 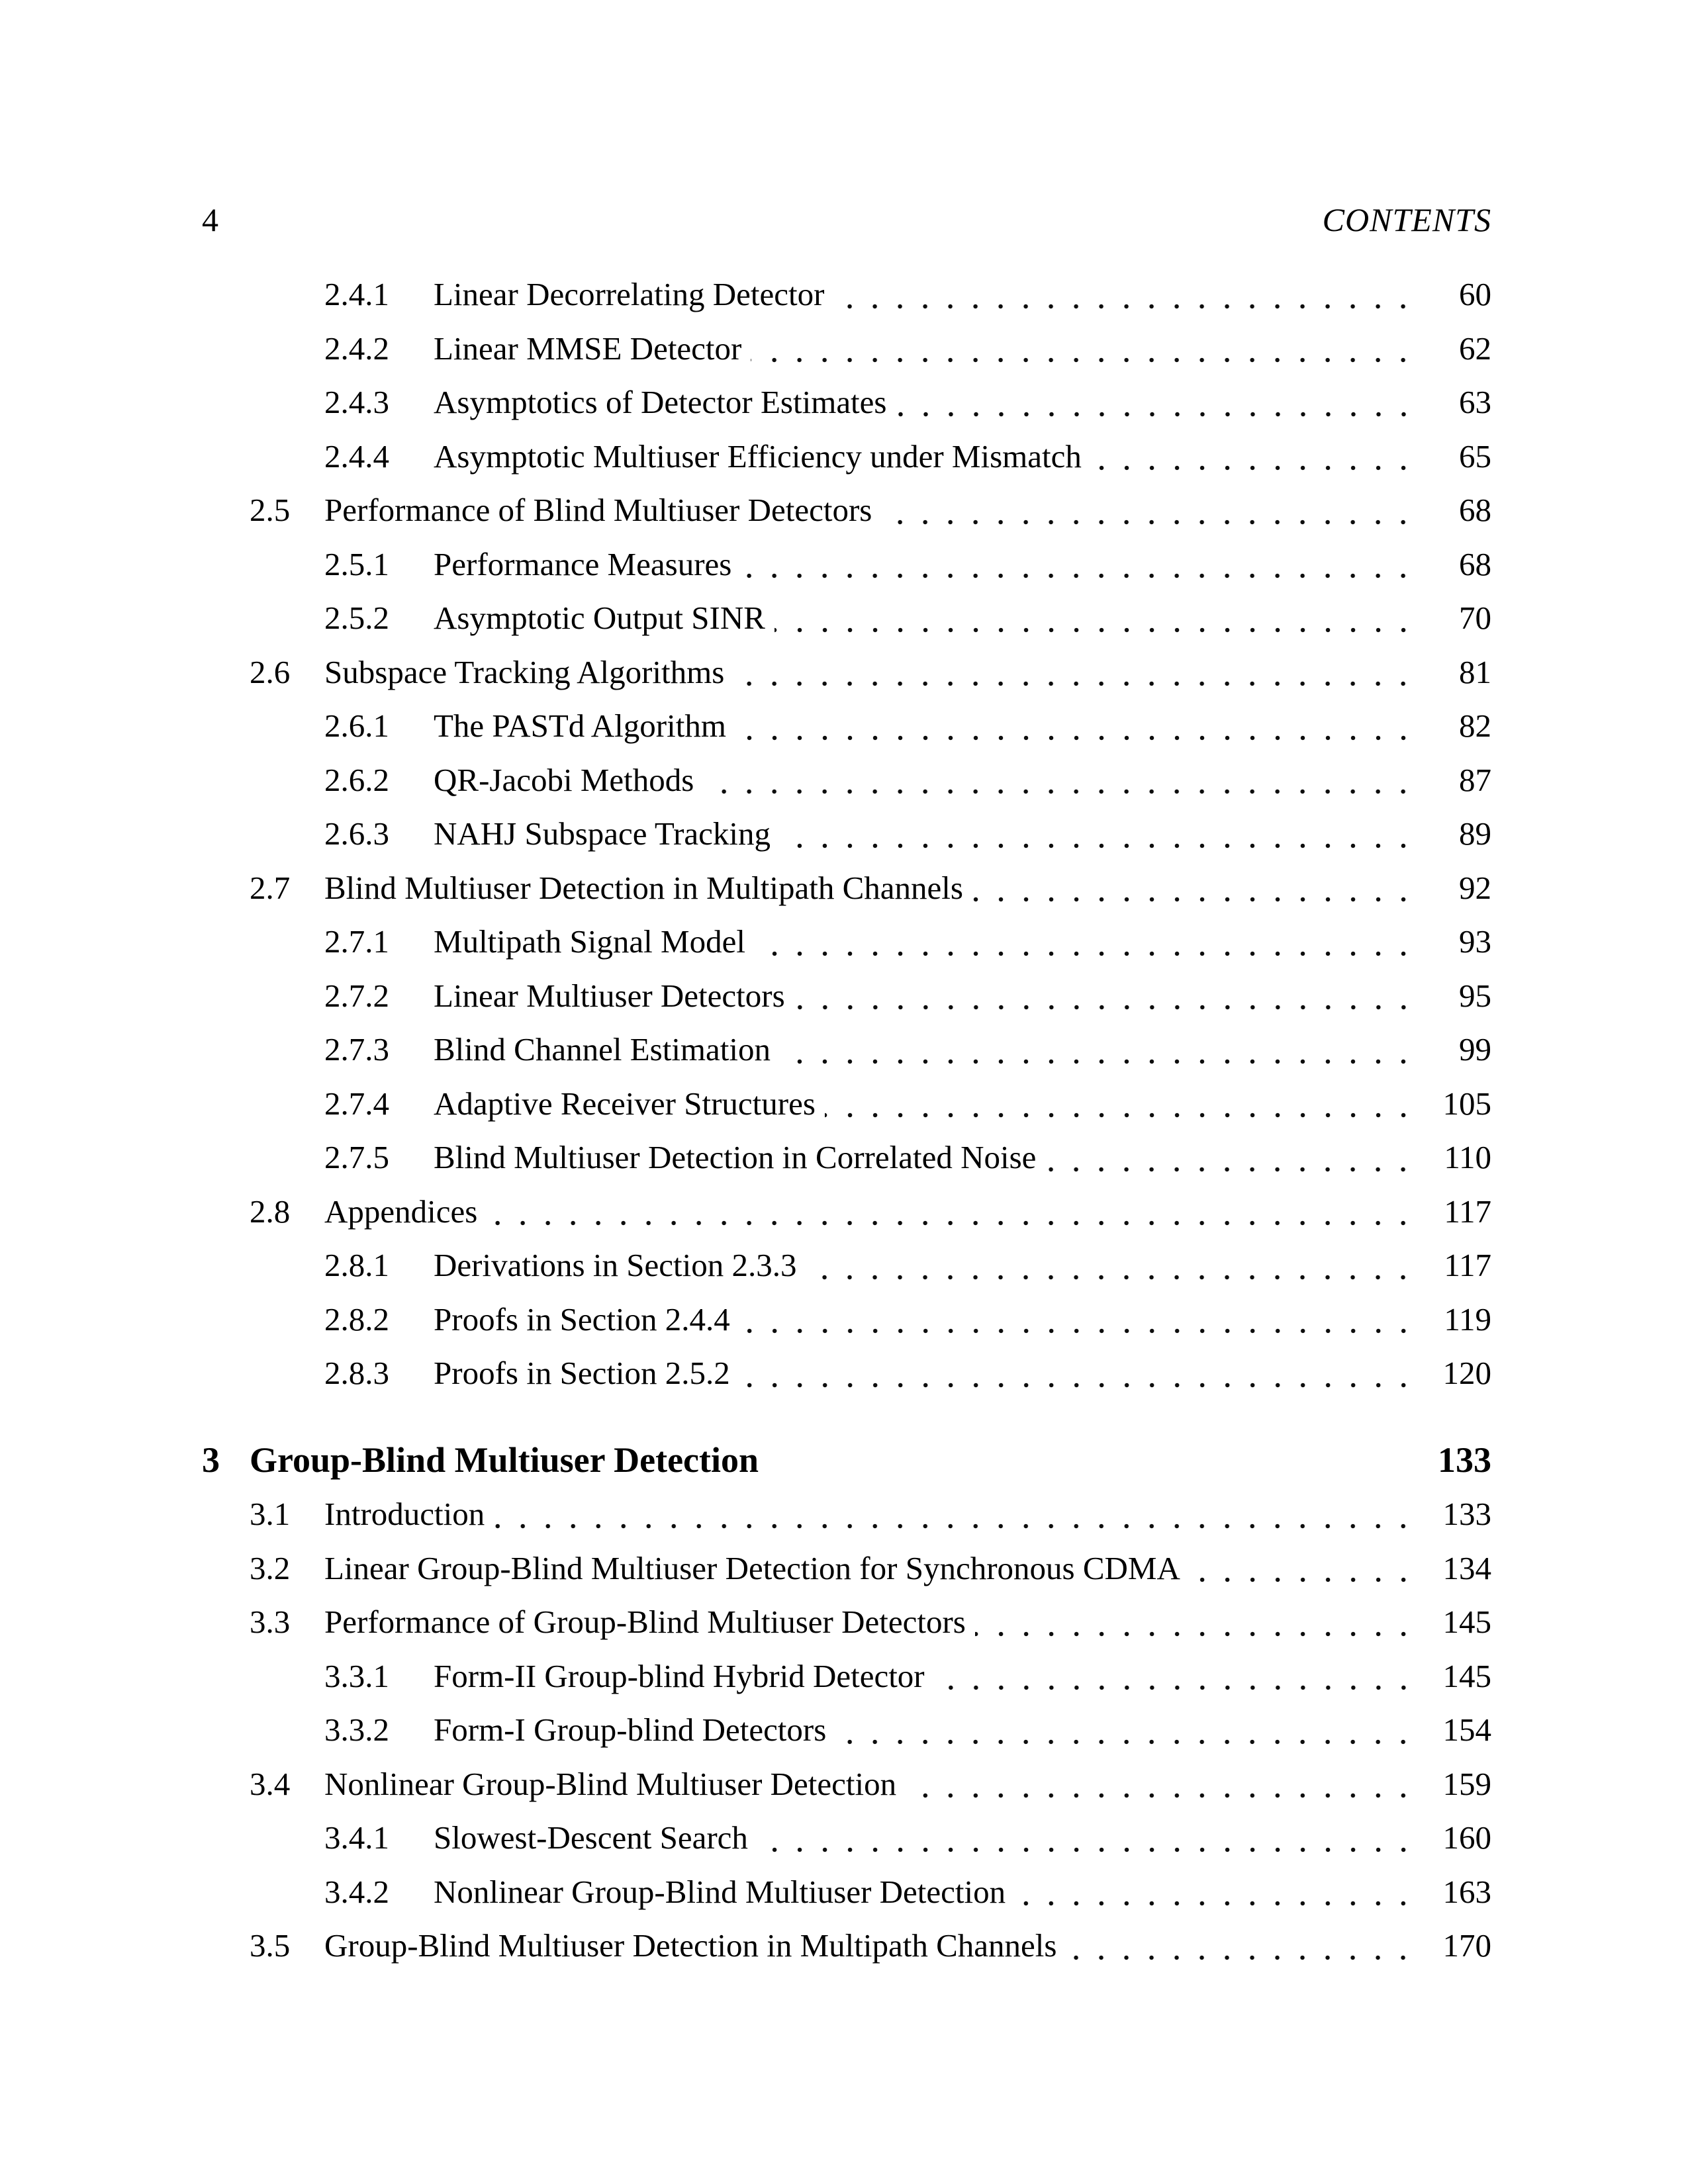 What do you see at coordinates (846, 294) in the screenshot?
I see `toc-entry: 2.4.1 Linear Decorrelating Detector 60` at bounding box center [846, 294].